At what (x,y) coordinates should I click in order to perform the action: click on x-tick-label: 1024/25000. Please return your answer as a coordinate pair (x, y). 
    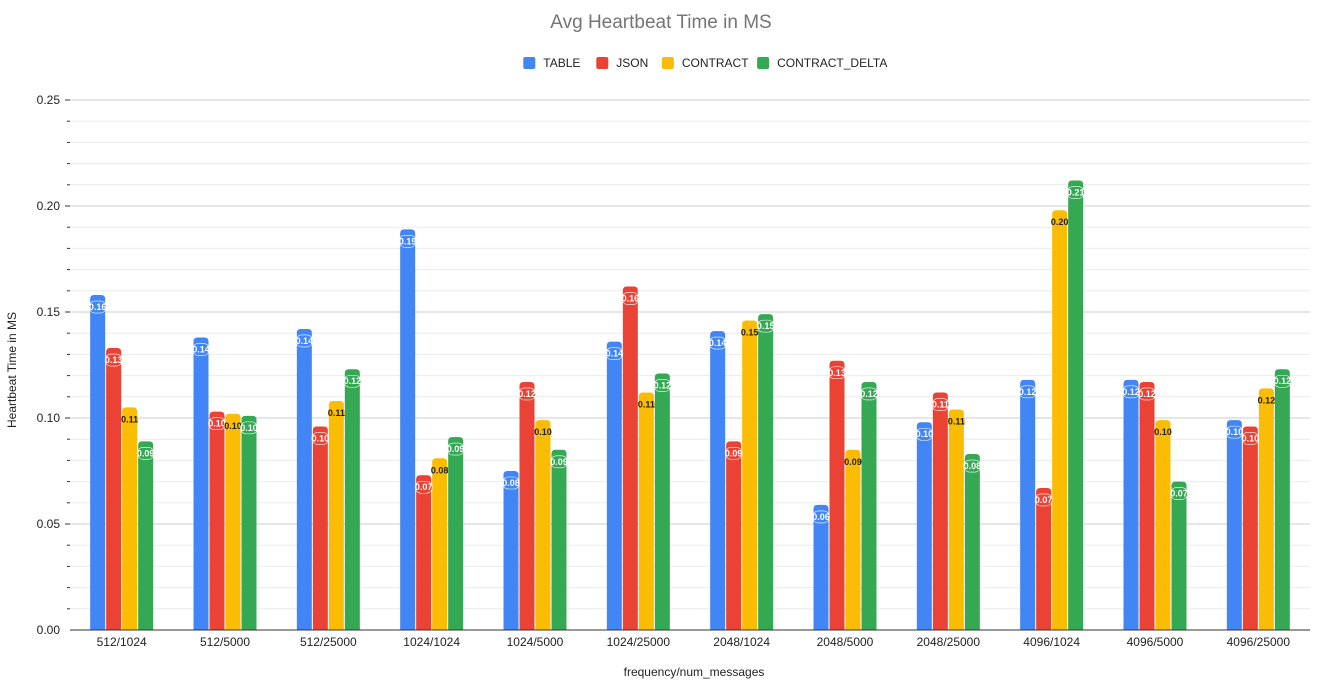
    Looking at the image, I should click on (639, 642).